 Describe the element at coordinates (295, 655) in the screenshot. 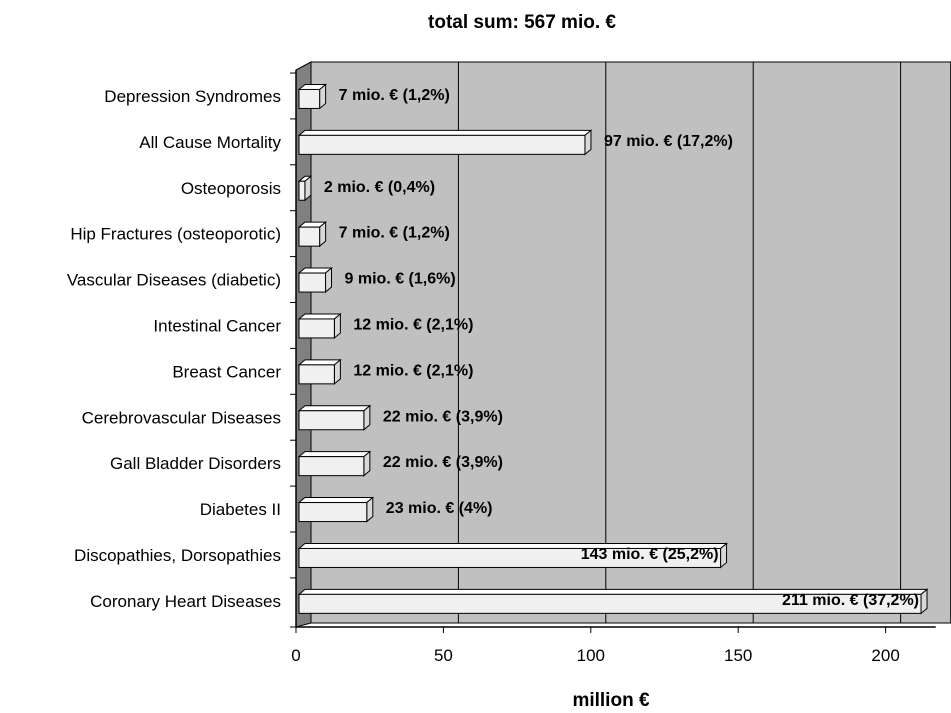

I see `x-tick-label: 0` at that location.